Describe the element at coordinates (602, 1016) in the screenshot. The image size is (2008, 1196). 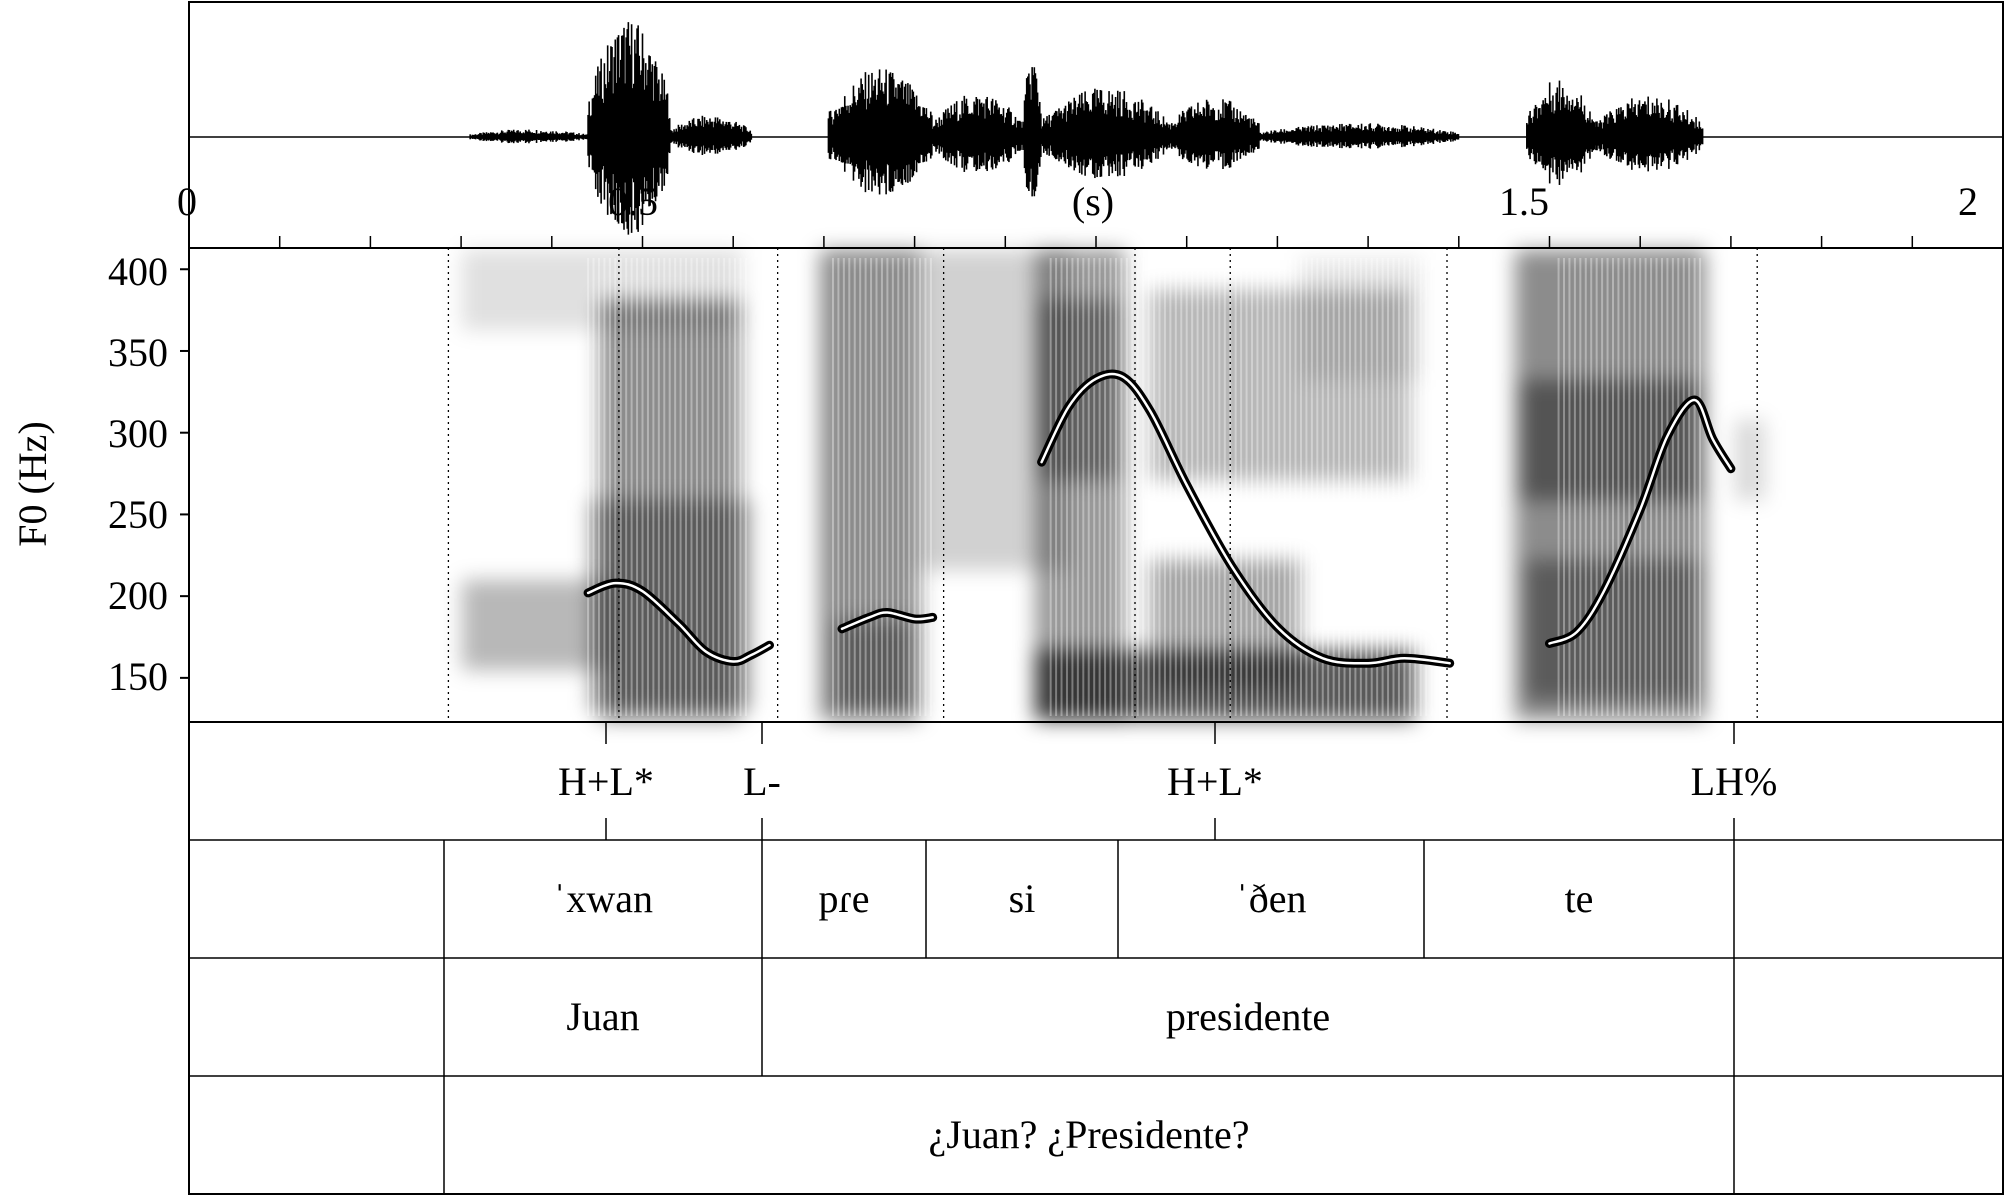
I see `word-label: Juan` at that location.